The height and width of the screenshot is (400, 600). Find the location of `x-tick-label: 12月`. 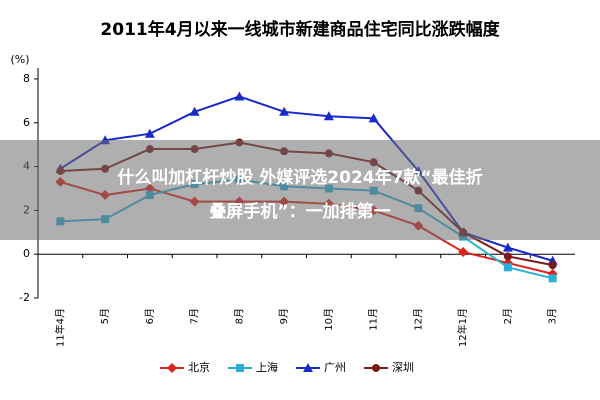

x-tick-label: 12月 is located at coordinates (418, 319).